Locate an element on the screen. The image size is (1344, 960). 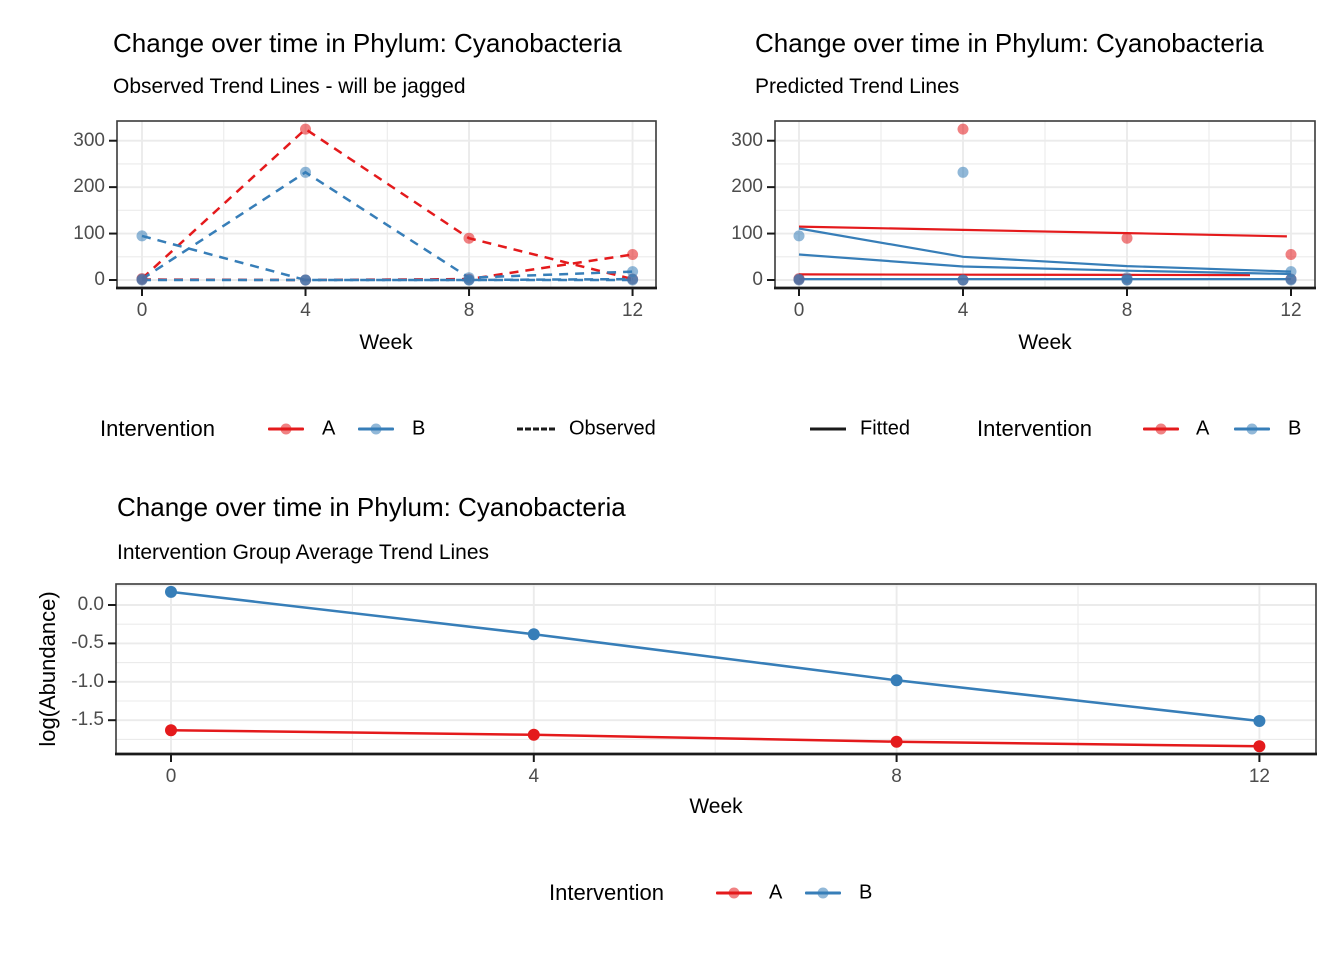
predicted-legend-label-b: B is located at coordinates (1295, 428).